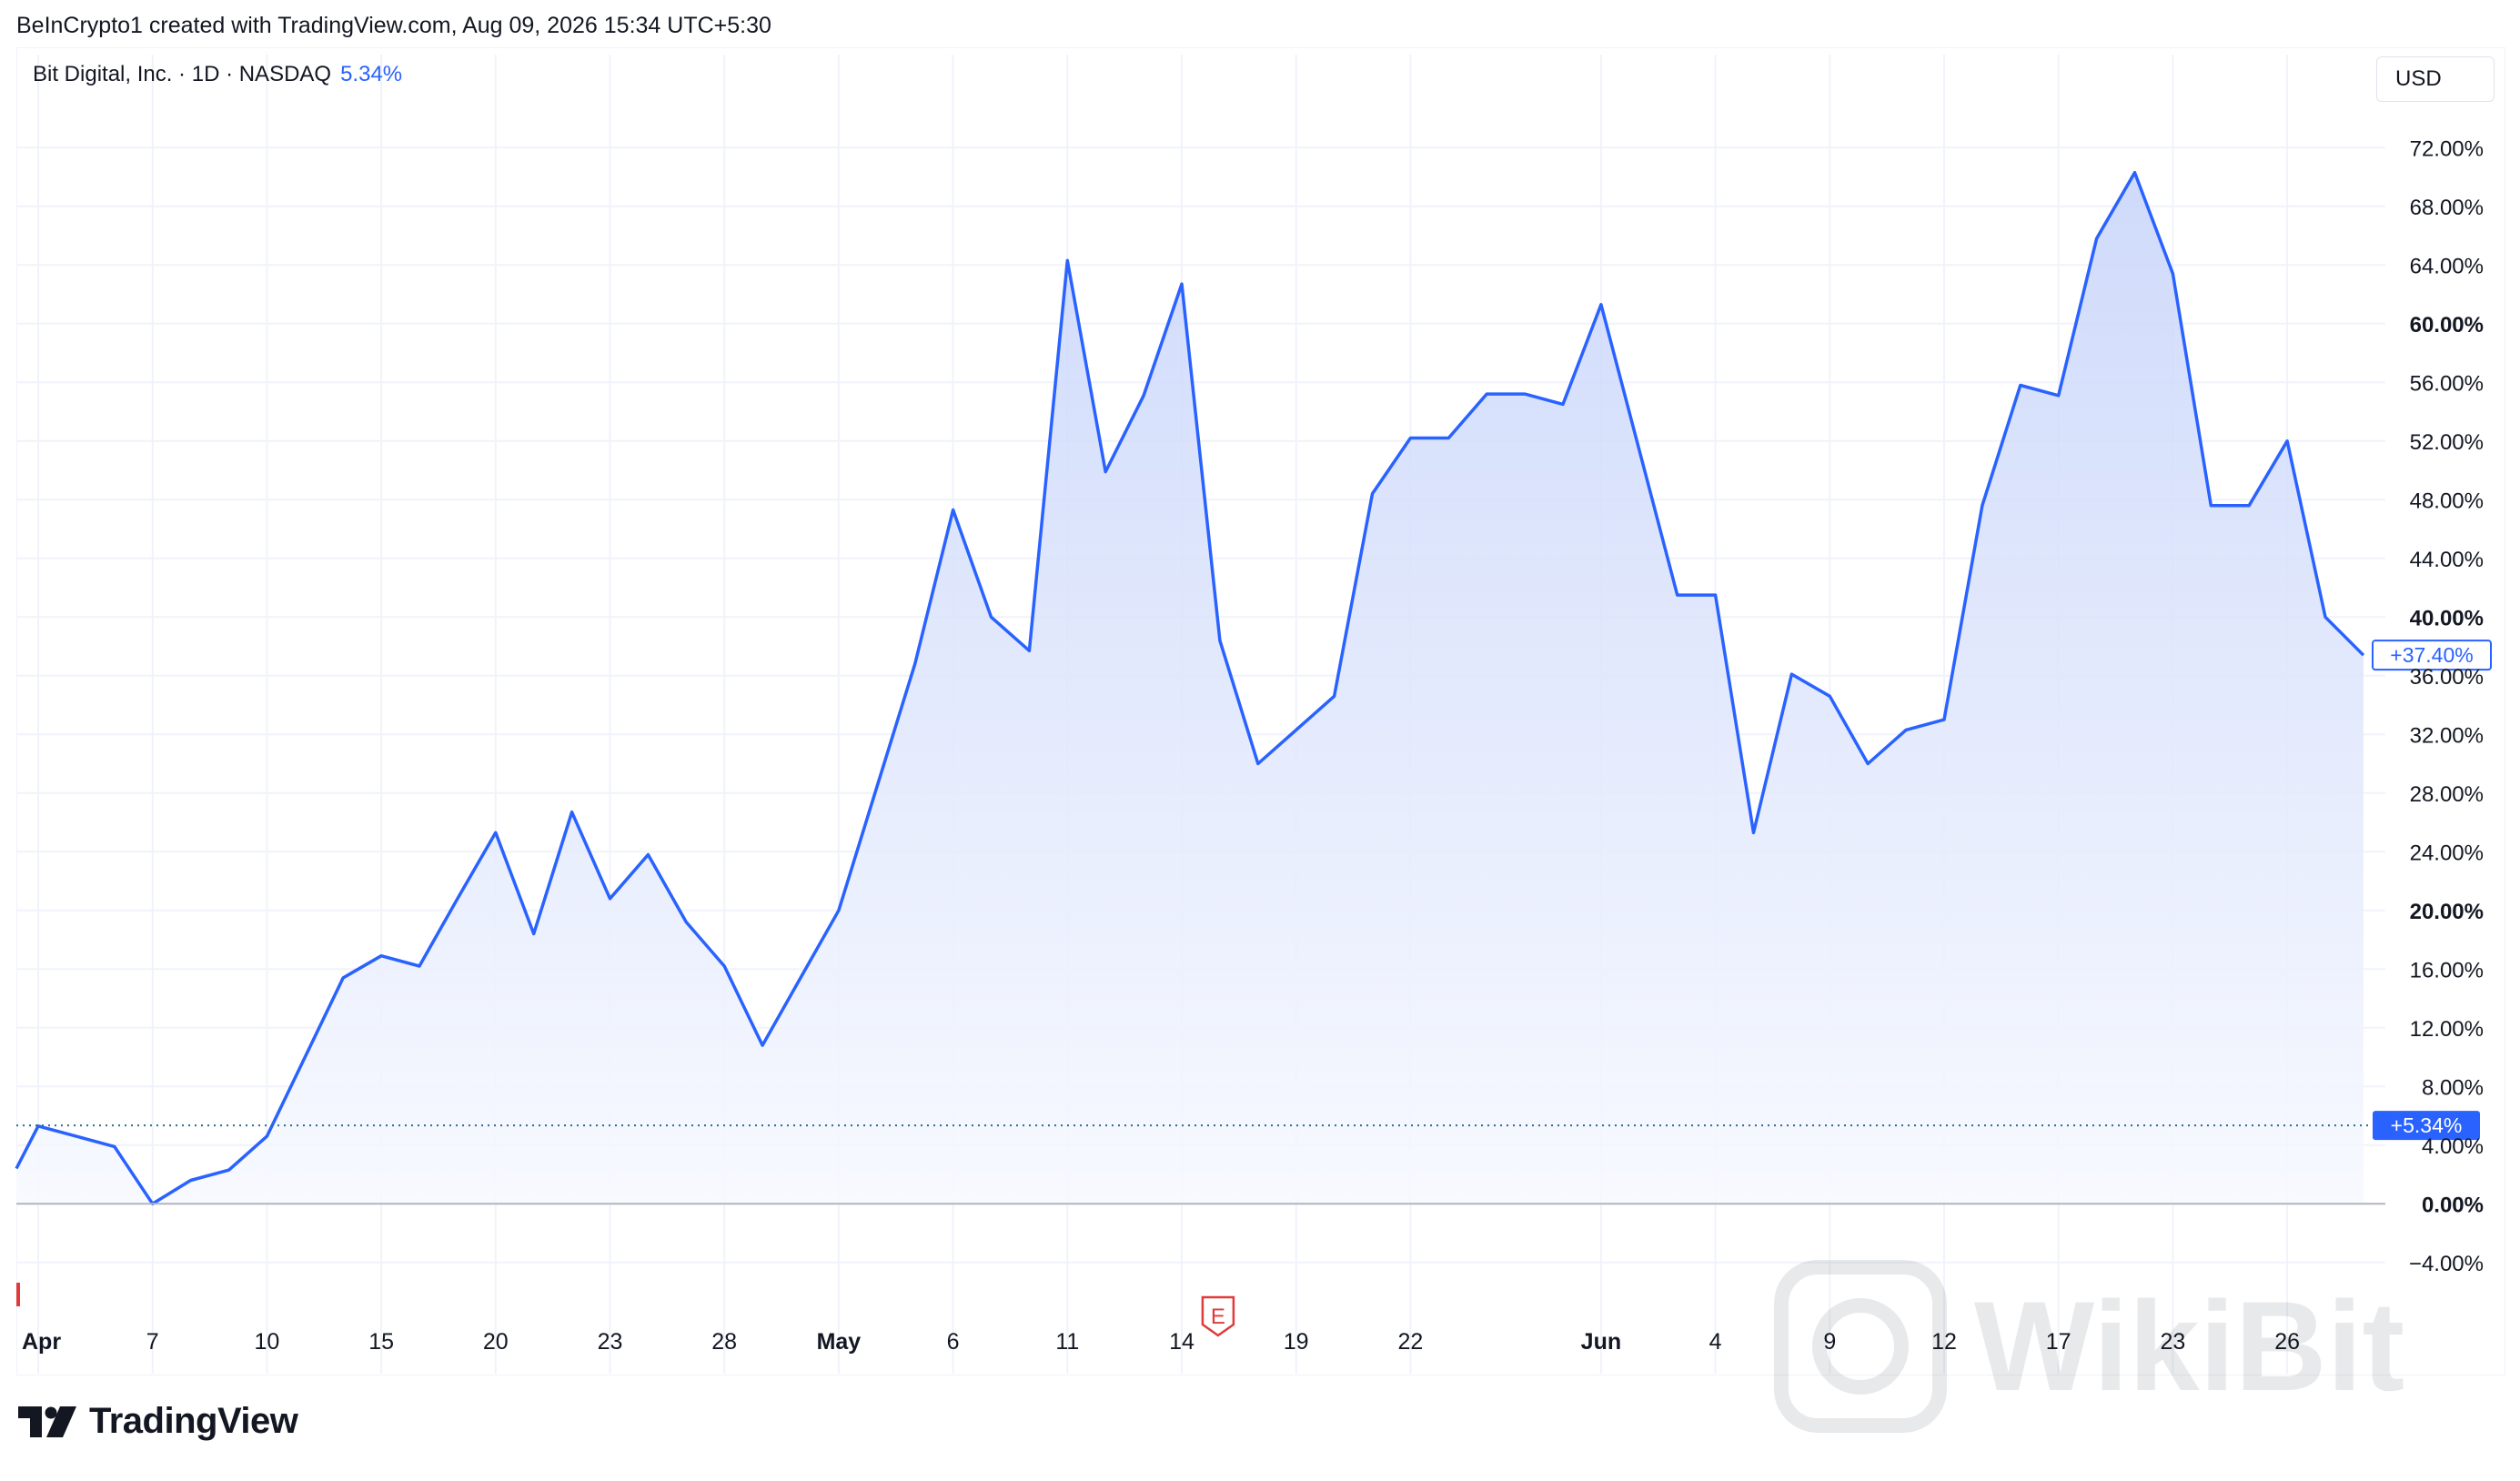 The image size is (2520, 1481). Describe the element at coordinates (724, 1342) in the screenshot. I see `x-tick-label: 28` at that location.